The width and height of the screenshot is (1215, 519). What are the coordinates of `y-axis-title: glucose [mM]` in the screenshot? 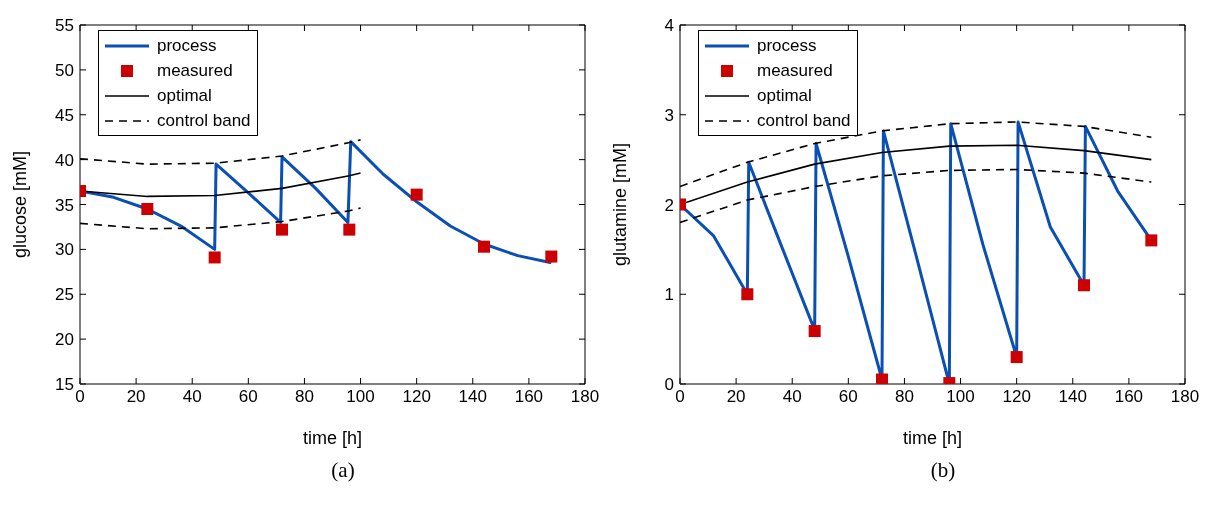 It's located at (20, 204).